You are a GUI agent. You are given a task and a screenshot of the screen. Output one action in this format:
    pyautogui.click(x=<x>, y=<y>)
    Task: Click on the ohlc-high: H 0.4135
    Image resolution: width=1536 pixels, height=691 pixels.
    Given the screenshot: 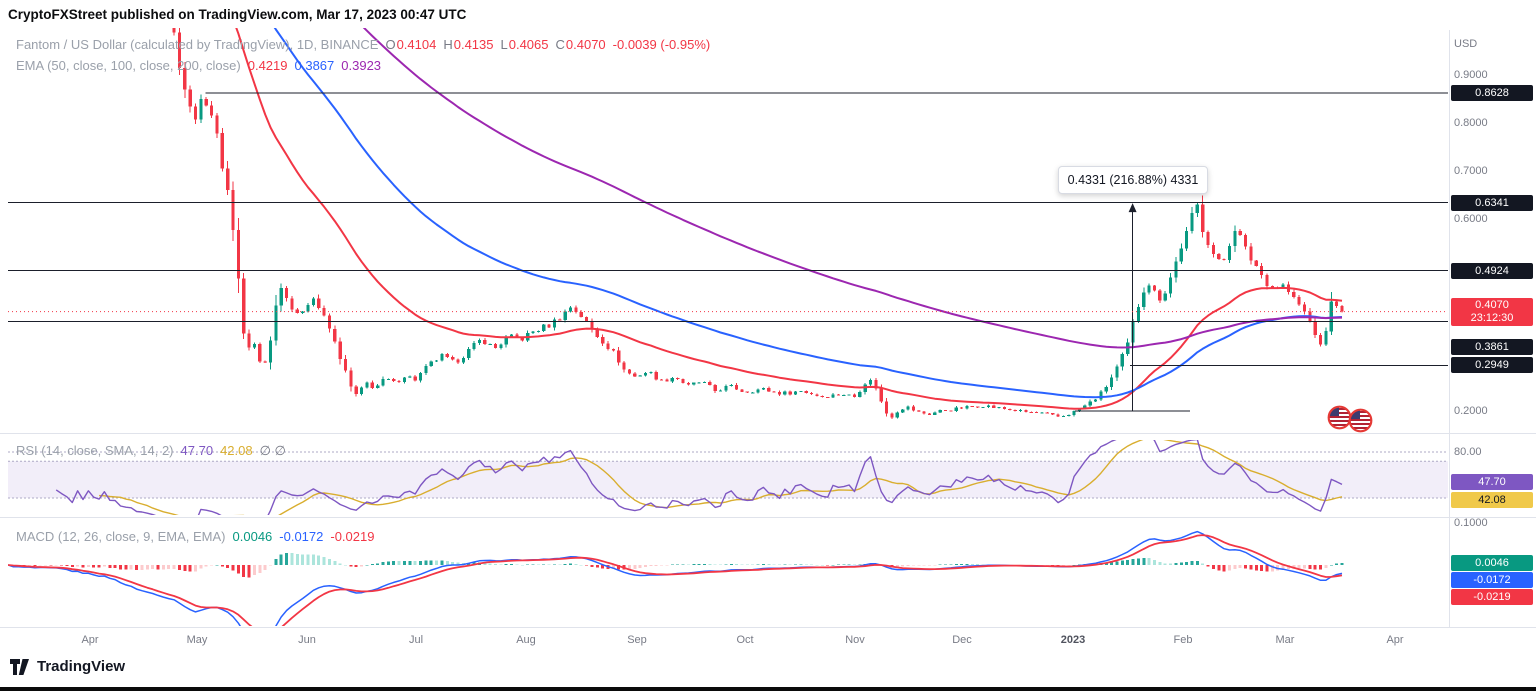 What is the action you would take?
    pyautogui.click(x=468, y=44)
    